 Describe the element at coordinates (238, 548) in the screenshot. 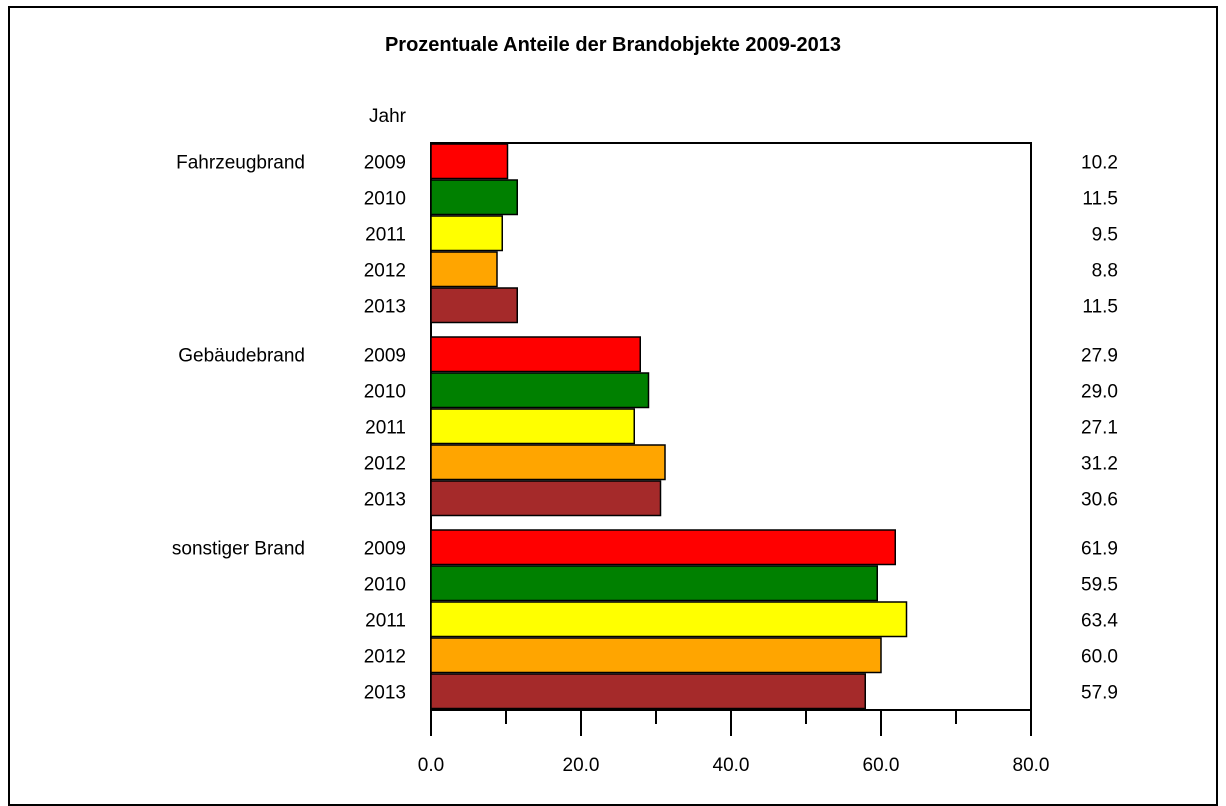

I see `category-label: sonstiger Brand` at that location.